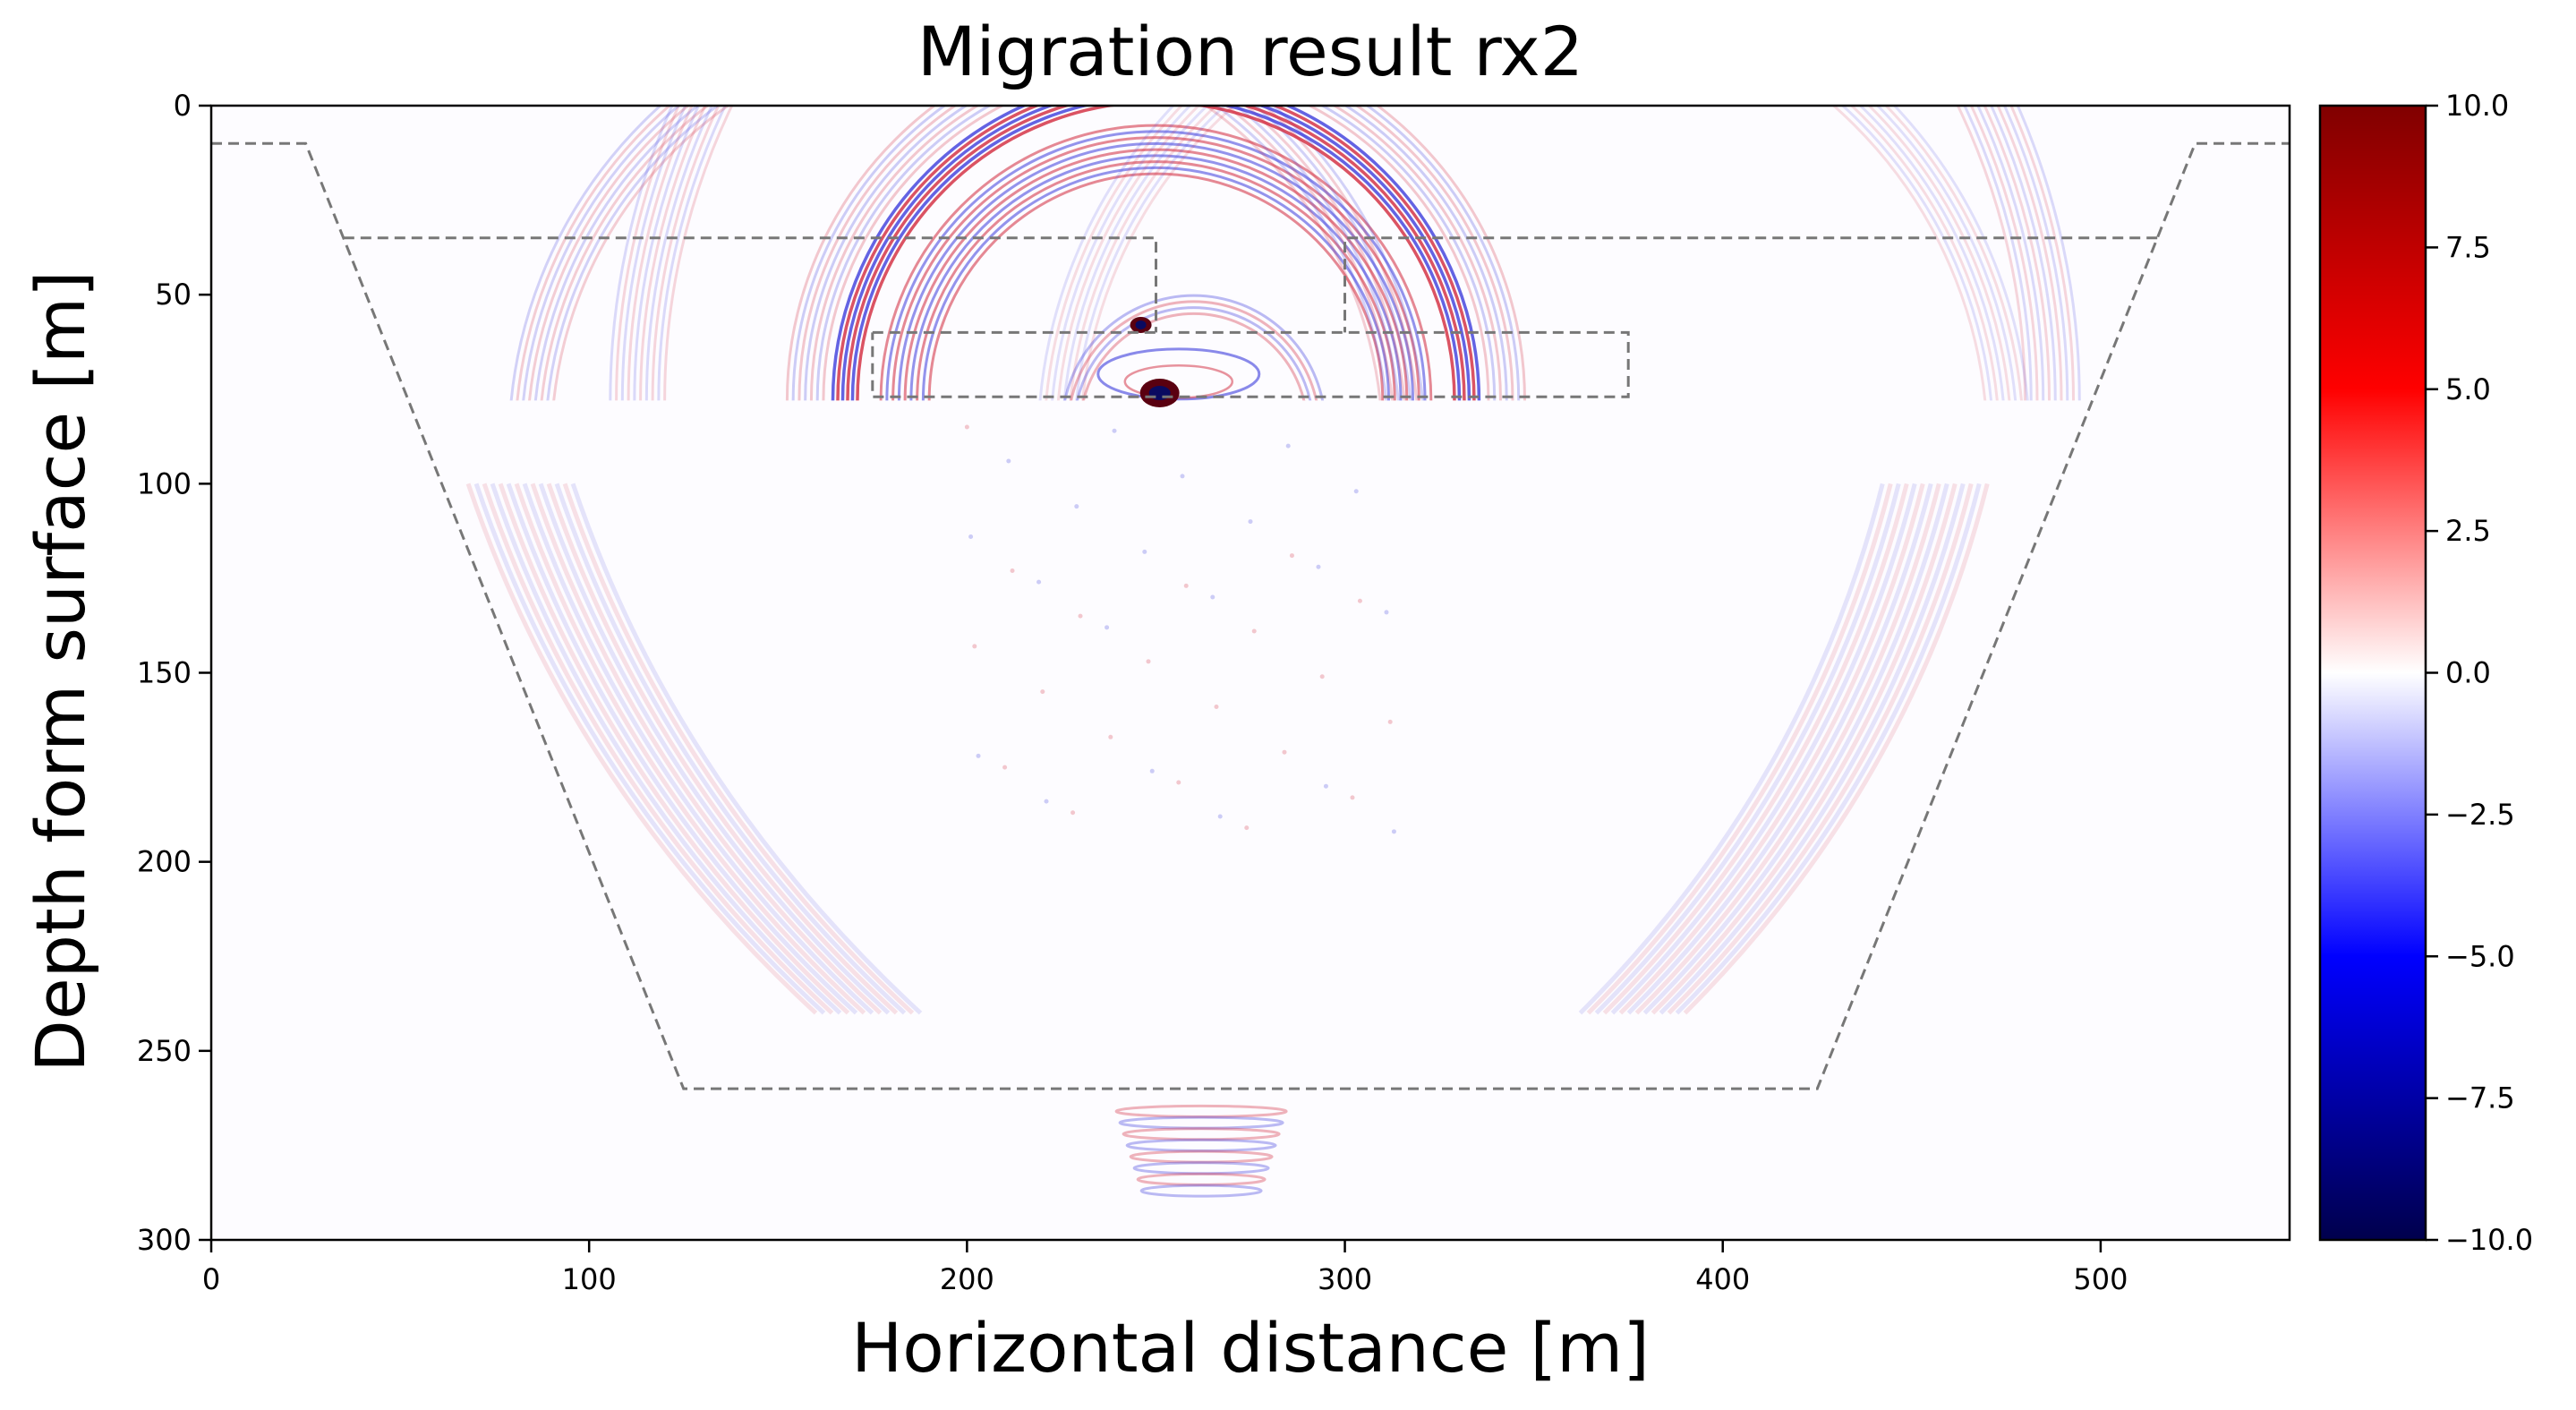 The image size is (2576, 1410). Describe the element at coordinates (60, 671) in the screenshot. I see `y-axis-label: Depth form surface [m]` at that location.